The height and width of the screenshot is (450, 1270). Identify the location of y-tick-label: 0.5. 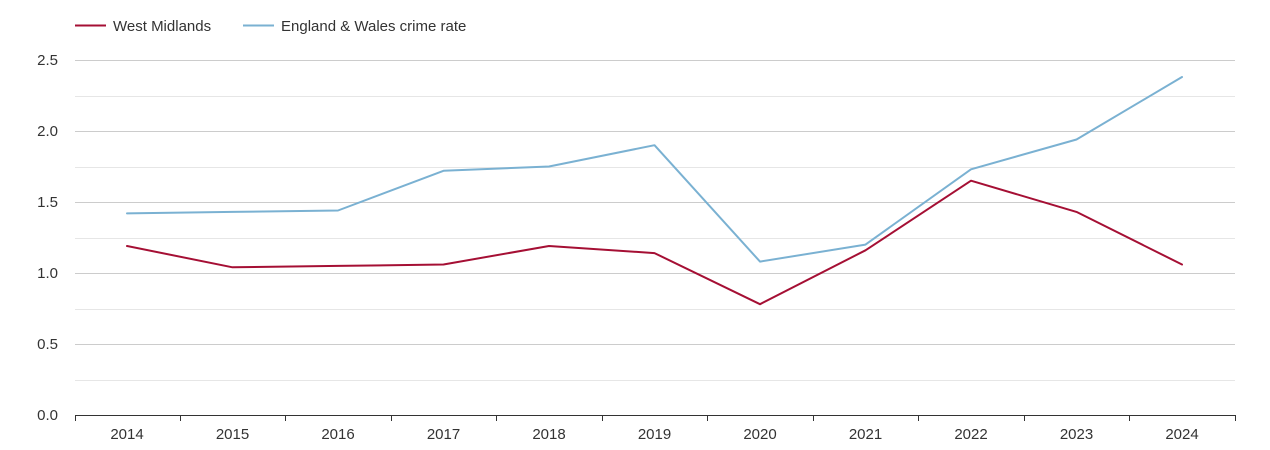
(47, 344).